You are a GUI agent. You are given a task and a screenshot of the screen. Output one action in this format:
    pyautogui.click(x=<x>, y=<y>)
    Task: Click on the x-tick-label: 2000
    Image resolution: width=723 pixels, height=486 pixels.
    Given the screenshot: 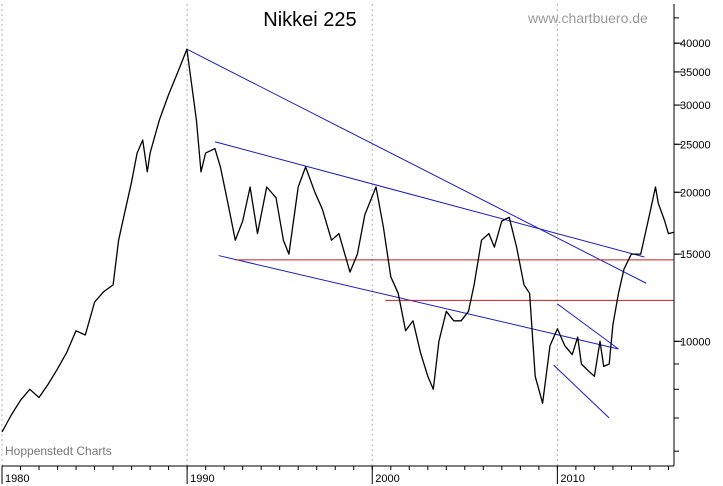 What is the action you would take?
    pyautogui.click(x=387, y=479)
    